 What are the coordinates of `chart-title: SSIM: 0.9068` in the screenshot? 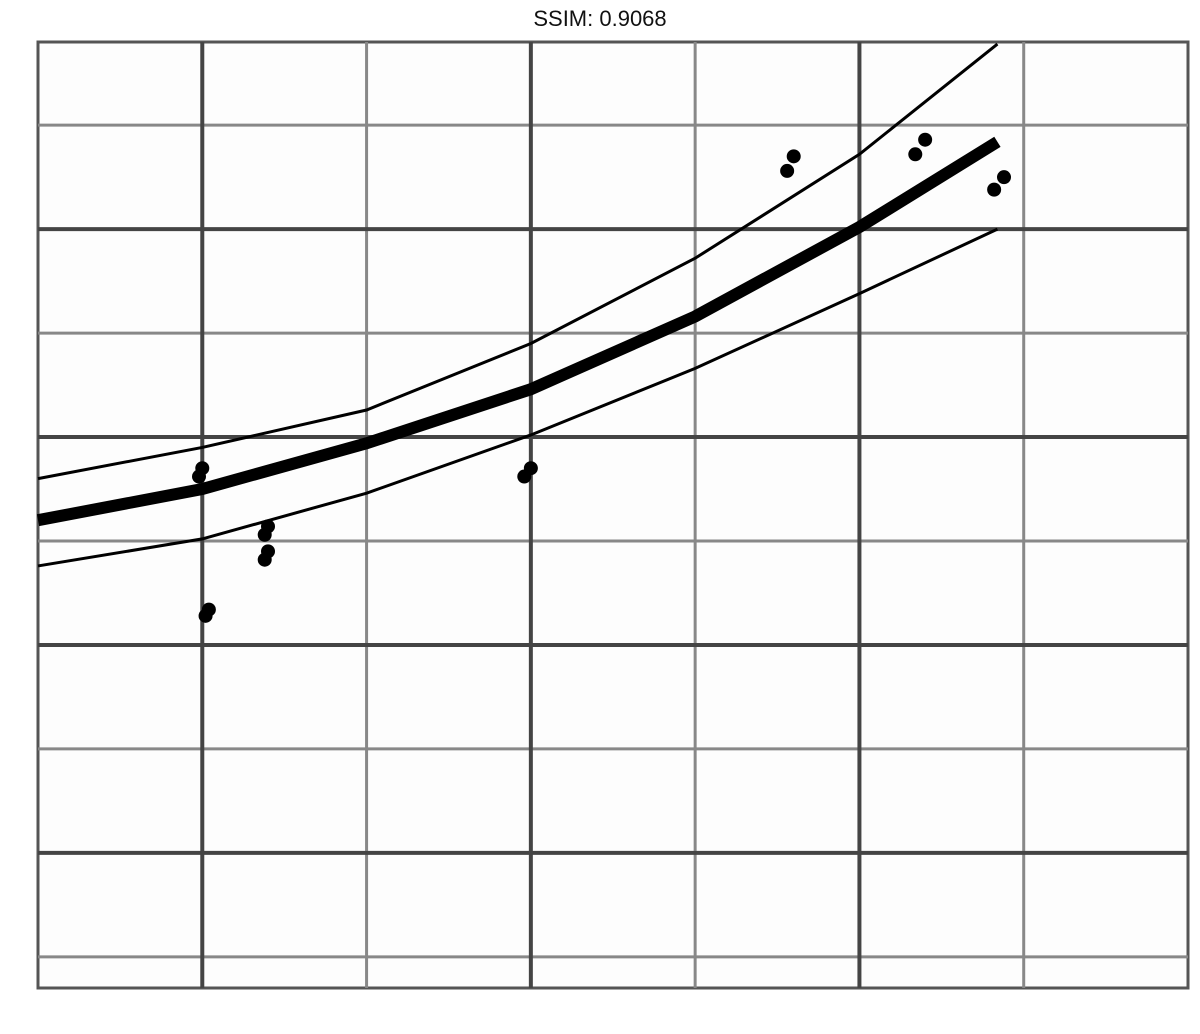 It's located at (599, 18).